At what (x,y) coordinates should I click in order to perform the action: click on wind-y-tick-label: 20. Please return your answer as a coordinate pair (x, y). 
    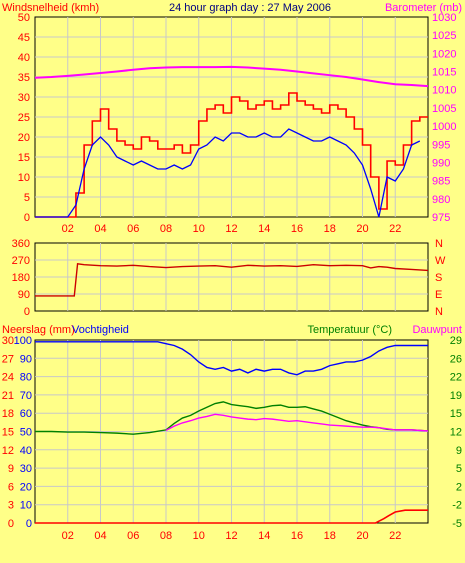
    Looking at the image, I should click on (24, 138).